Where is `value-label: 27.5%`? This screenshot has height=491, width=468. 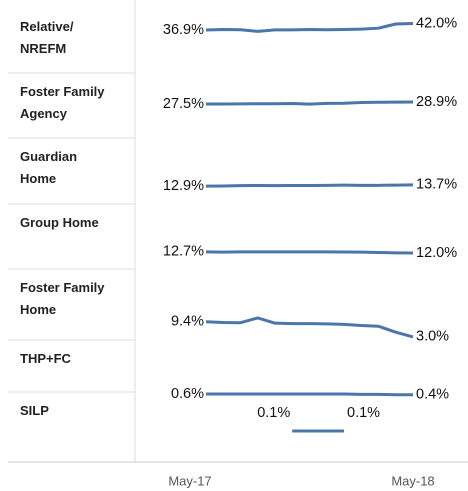
value-label: 27.5% is located at coordinates (183, 104).